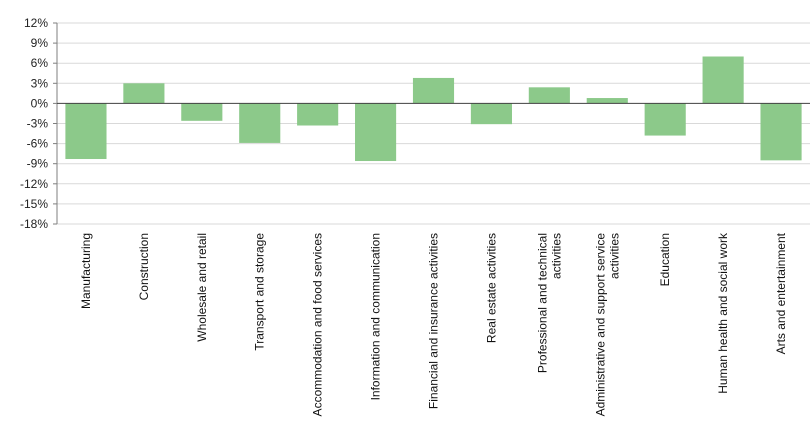  Describe the element at coordinates (38, 164) in the screenshot. I see `y-tick-label: -9%` at that location.